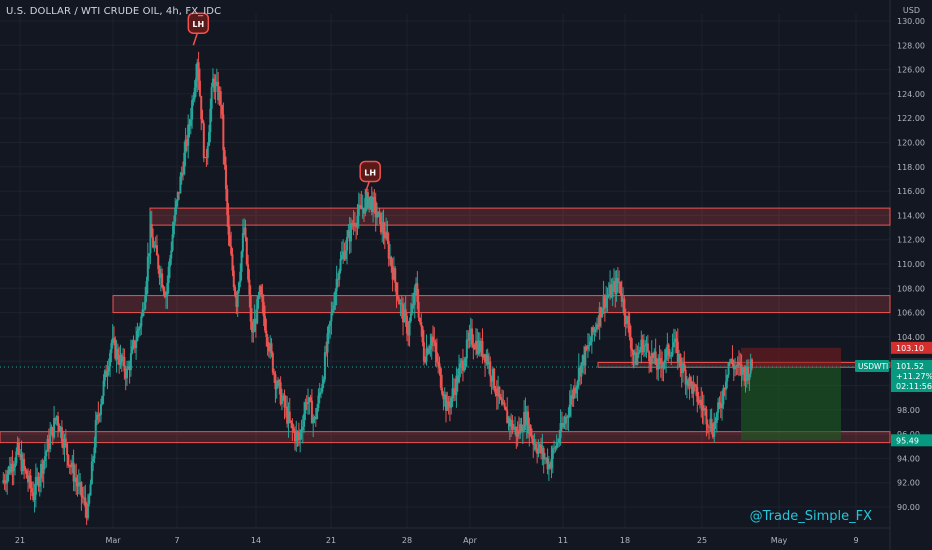  I want to click on x-tick-label: 21, so click(331, 540).